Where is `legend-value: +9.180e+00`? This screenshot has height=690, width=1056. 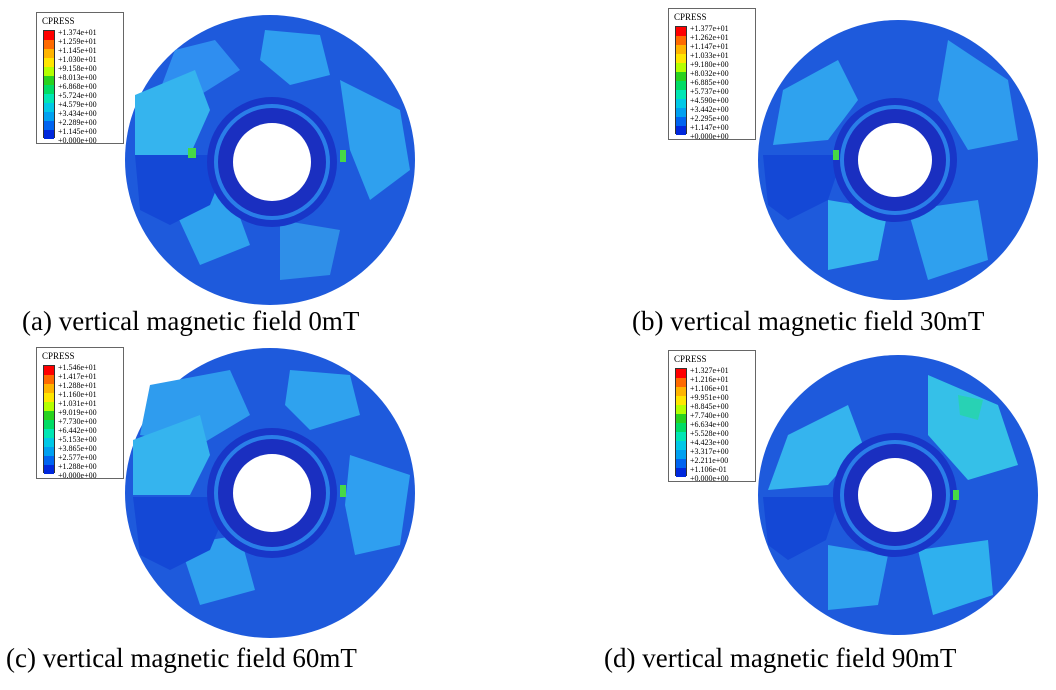
legend-value: +9.180e+00 is located at coordinates (709, 64).